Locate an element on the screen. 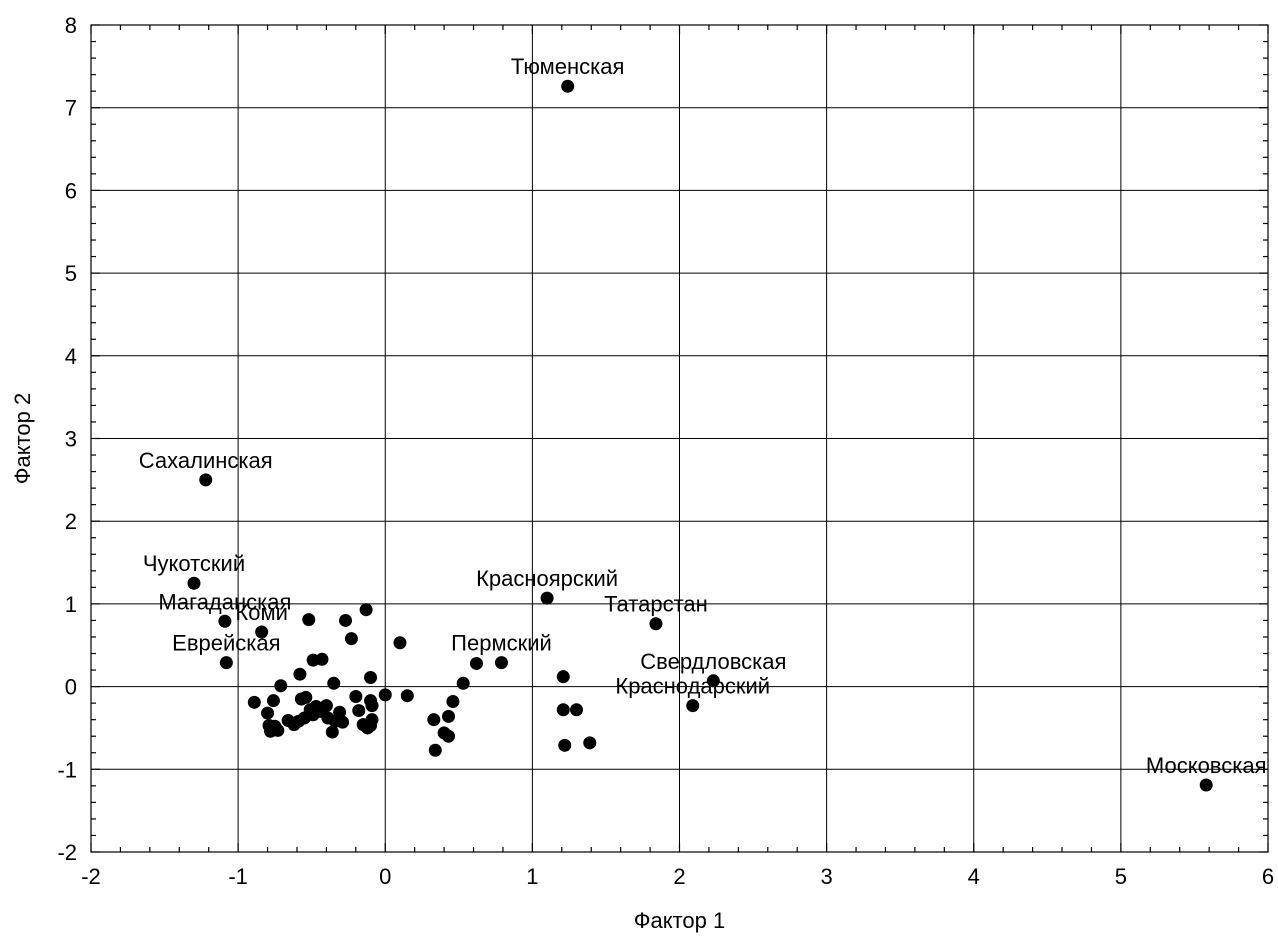 This screenshot has height=940, width=1278. x-axis-tick-labels: -2 -1 0 1 2 3 4 5 6 is located at coordinates (677, 876).